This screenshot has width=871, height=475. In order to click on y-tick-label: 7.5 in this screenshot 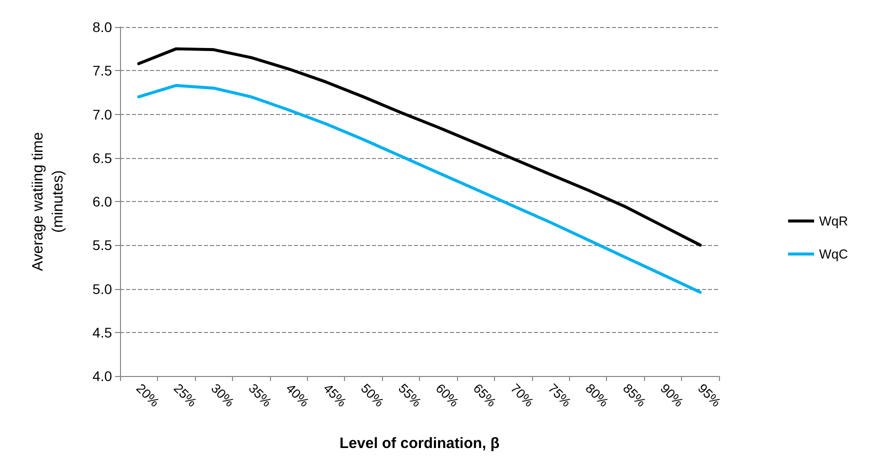, I will do `click(102, 70)`.